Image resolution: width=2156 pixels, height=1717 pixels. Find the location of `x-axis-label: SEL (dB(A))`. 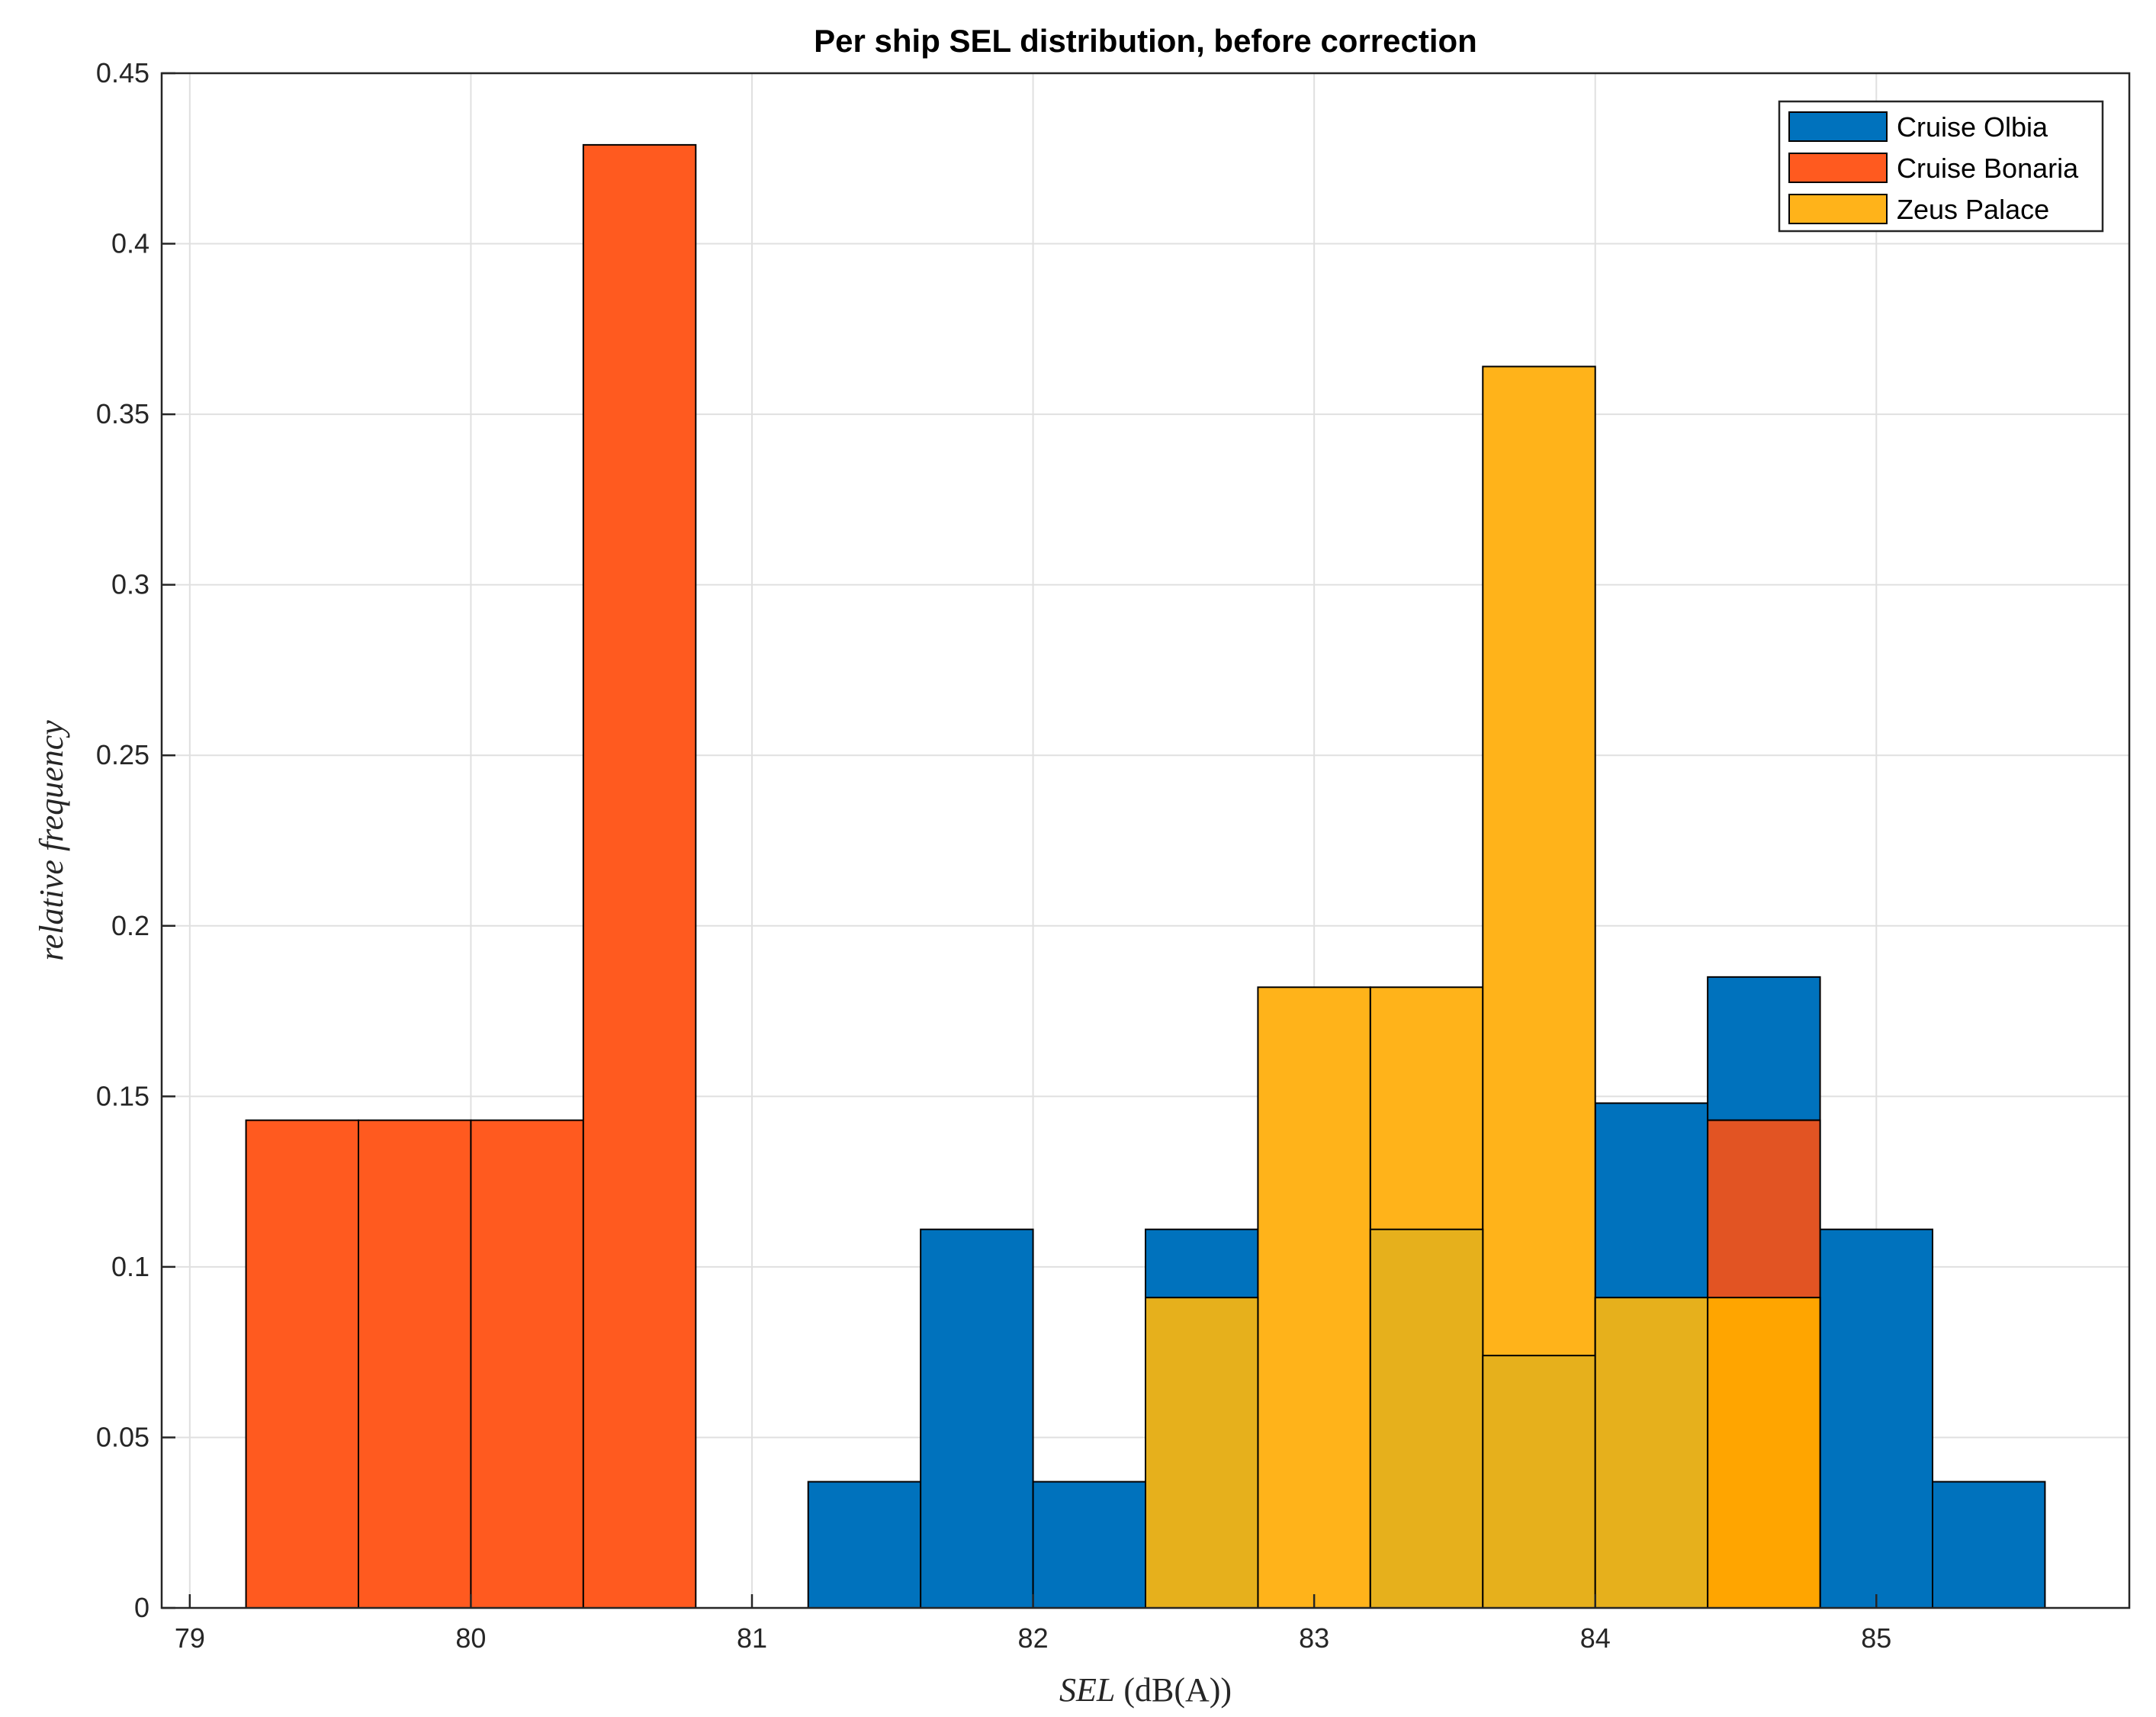

x-axis-label: SEL (dB(A)) is located at coordinates (1145, 1690).